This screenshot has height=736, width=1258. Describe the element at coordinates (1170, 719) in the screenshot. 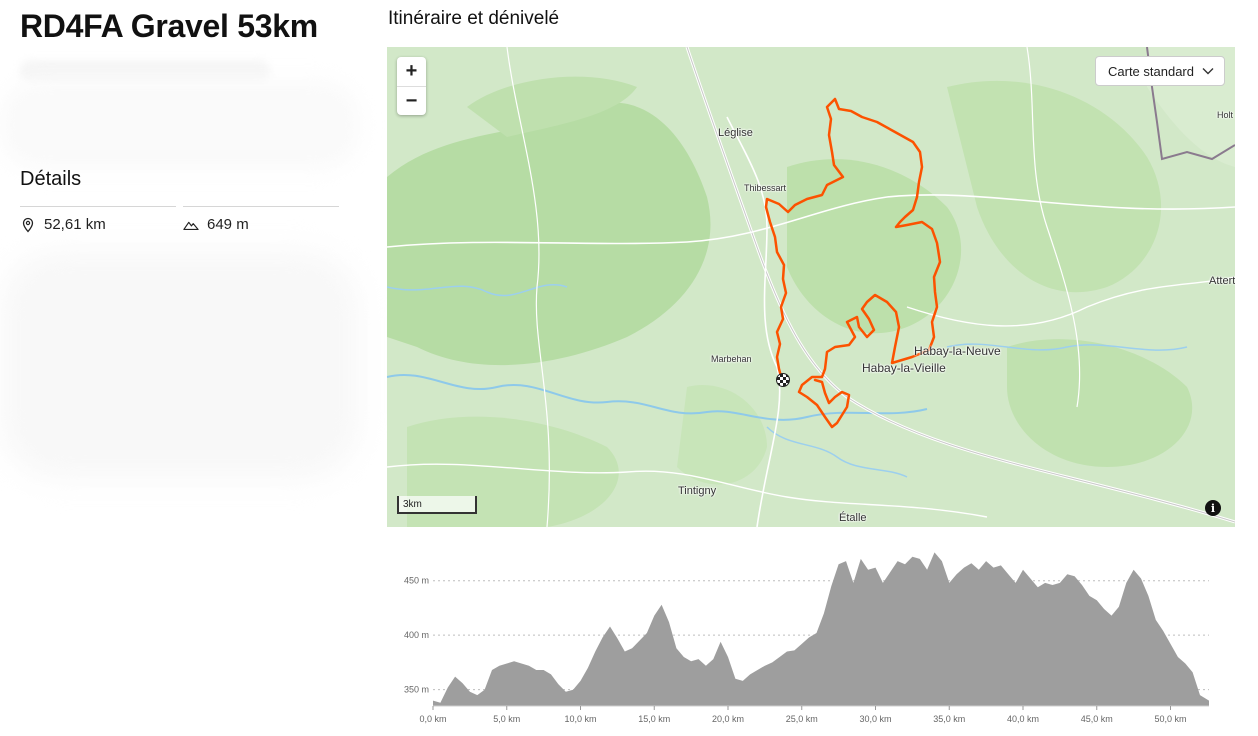

I see `x-tick-label: 50,0 km` at that location.